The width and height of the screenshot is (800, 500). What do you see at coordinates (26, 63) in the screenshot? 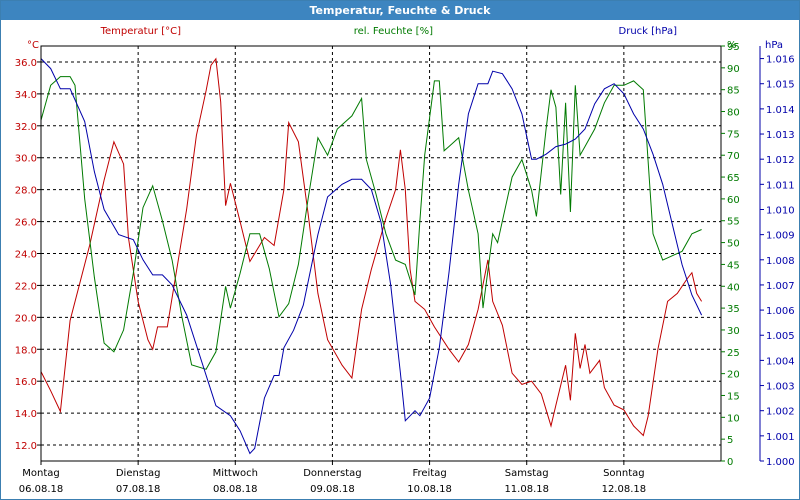
I see `temperature-tick-label: 36.0` at bounding box center [26, 63].